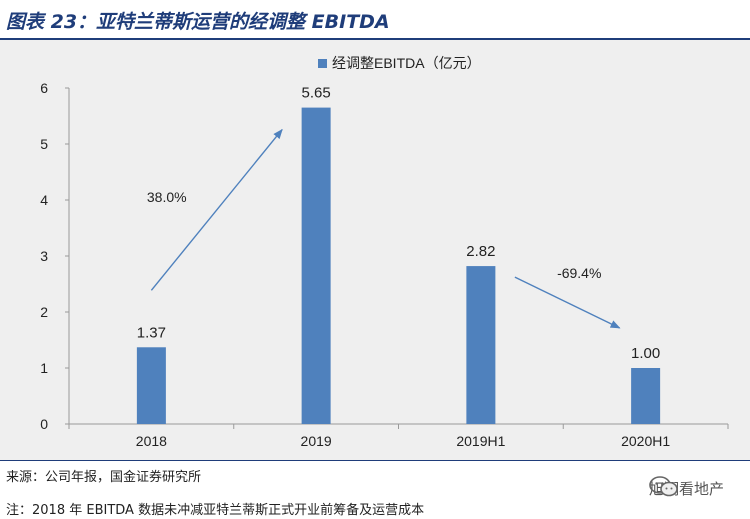 The image size is (750, 519). I want to click on y-tick-label: 6, so click(44, 88).